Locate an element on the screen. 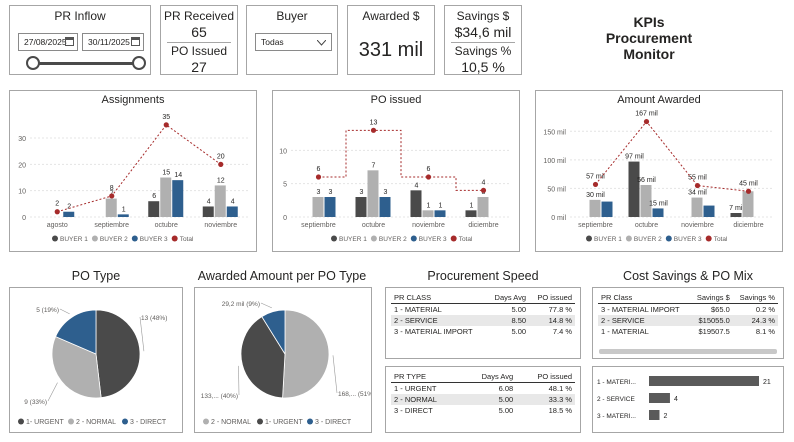 The width and height of the screenshot is (794, 442). table-row: 1 - MATERIAL $19507.5 8.1 % is located at coordinates (688, 331).